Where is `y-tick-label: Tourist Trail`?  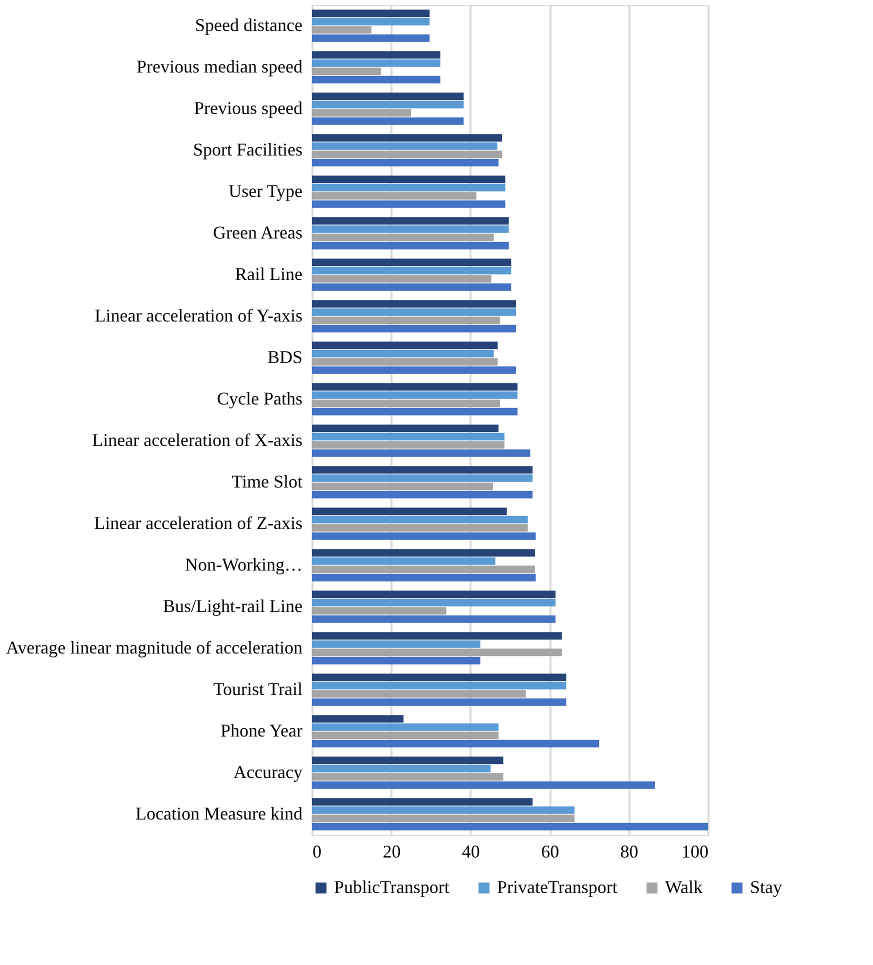 y-tick-label: Tourist Trail is located at coordinates (257, 688).